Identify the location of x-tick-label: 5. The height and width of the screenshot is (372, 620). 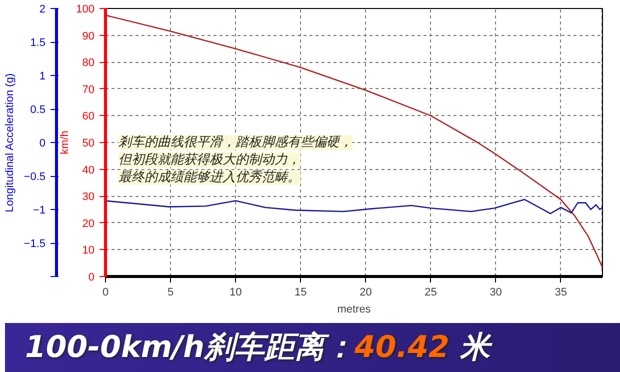
(170, 292).